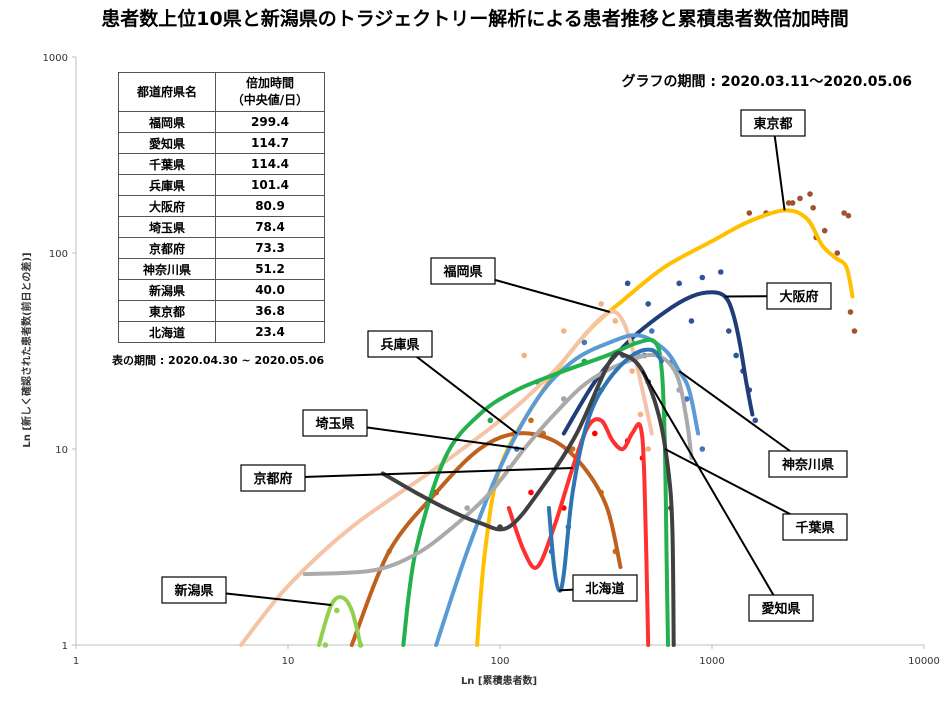 Image resolution: width=950 pixels, height=710 pixels. Describe the element at coordinates (167, 185) in the screenshot. I see `table-cell-prefecture: 兵庫県` at that location.